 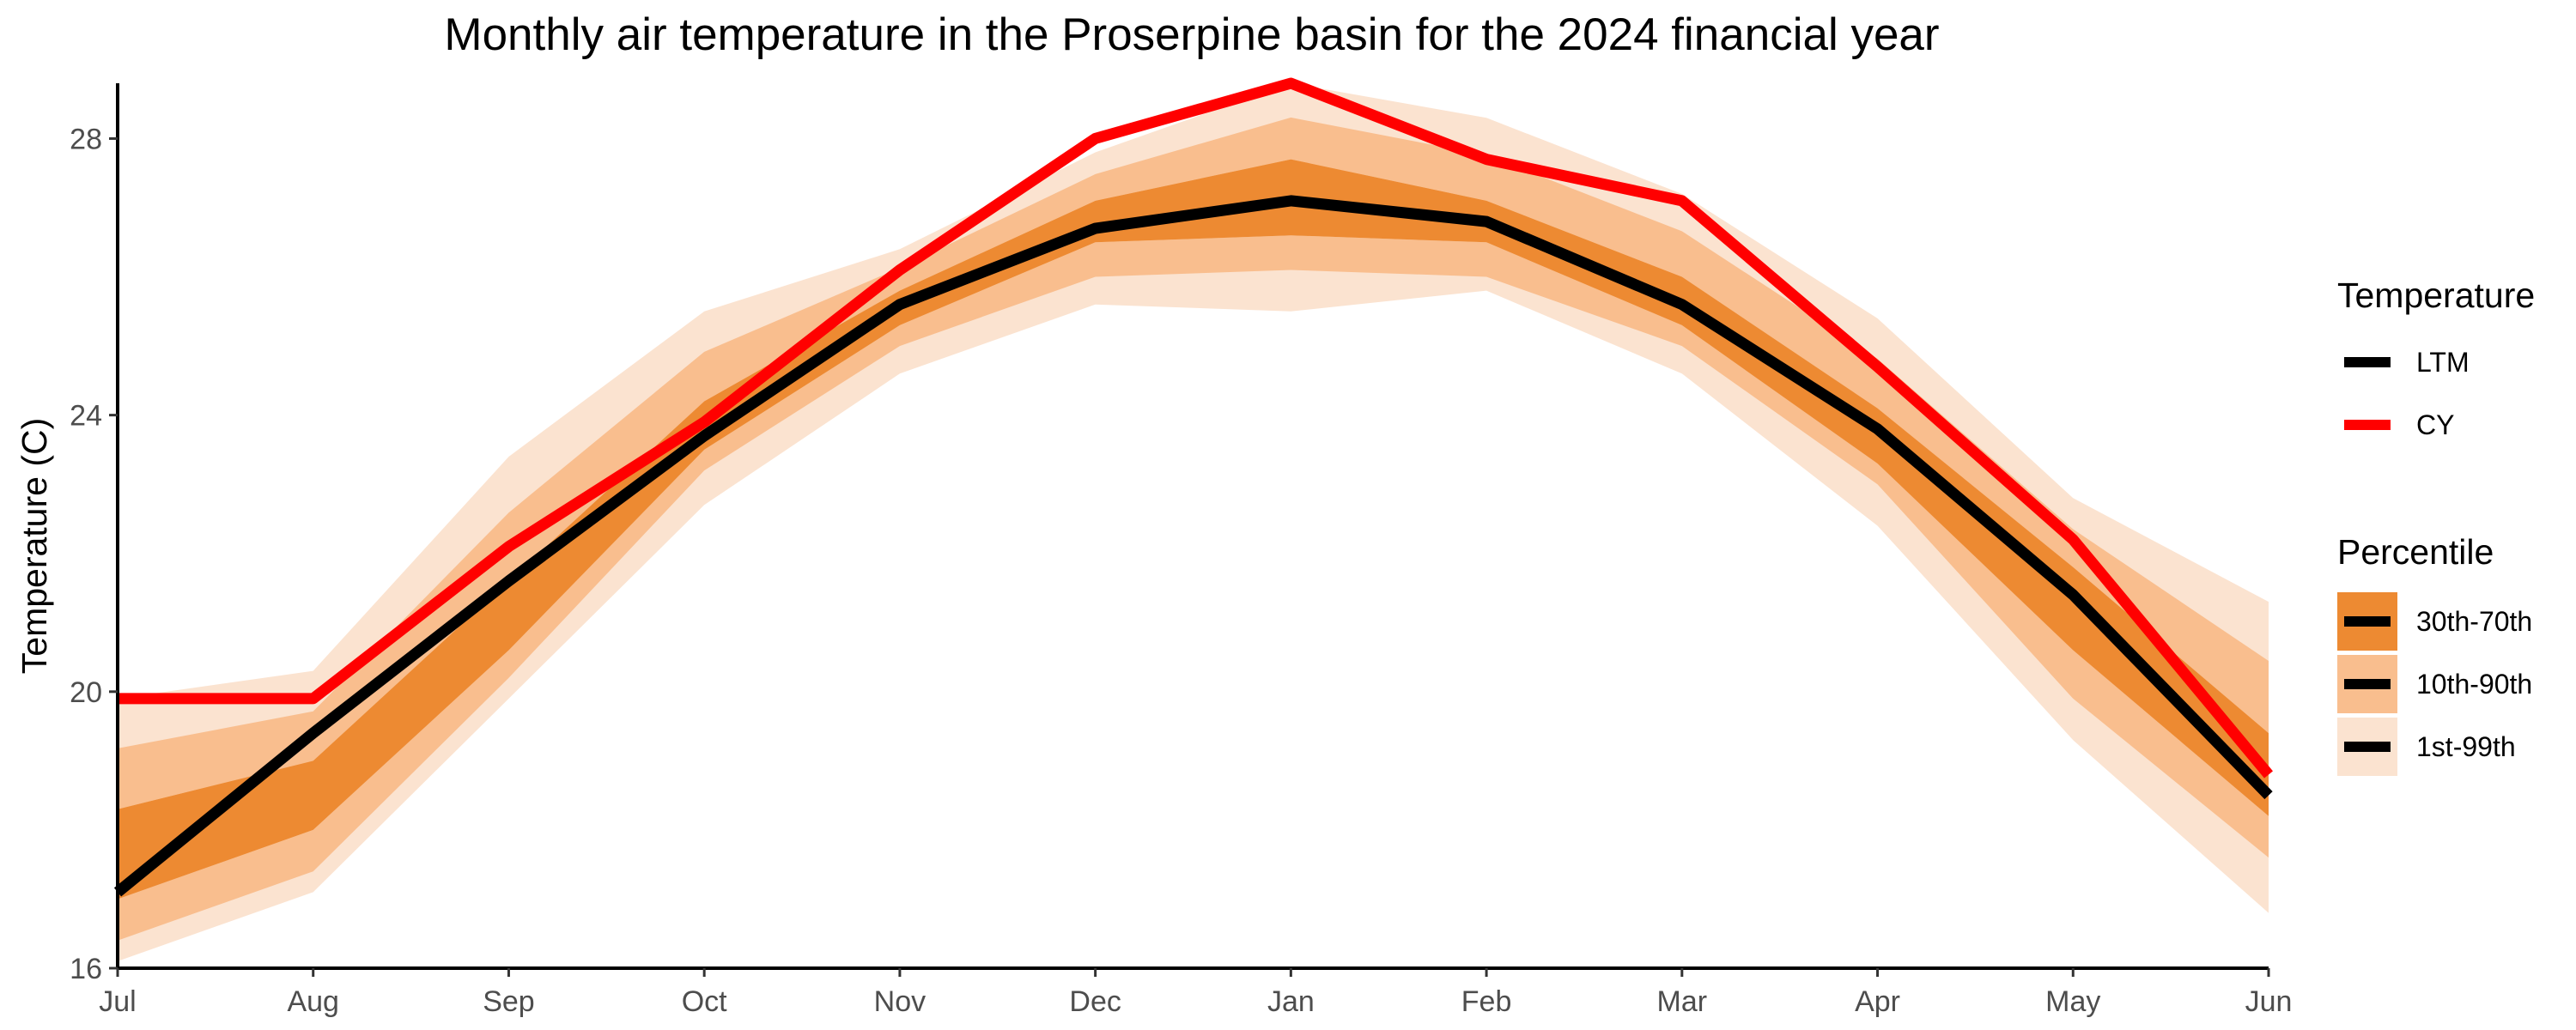 I want to click on x-tick-label: Apr, so click(x=1878, y=1001).